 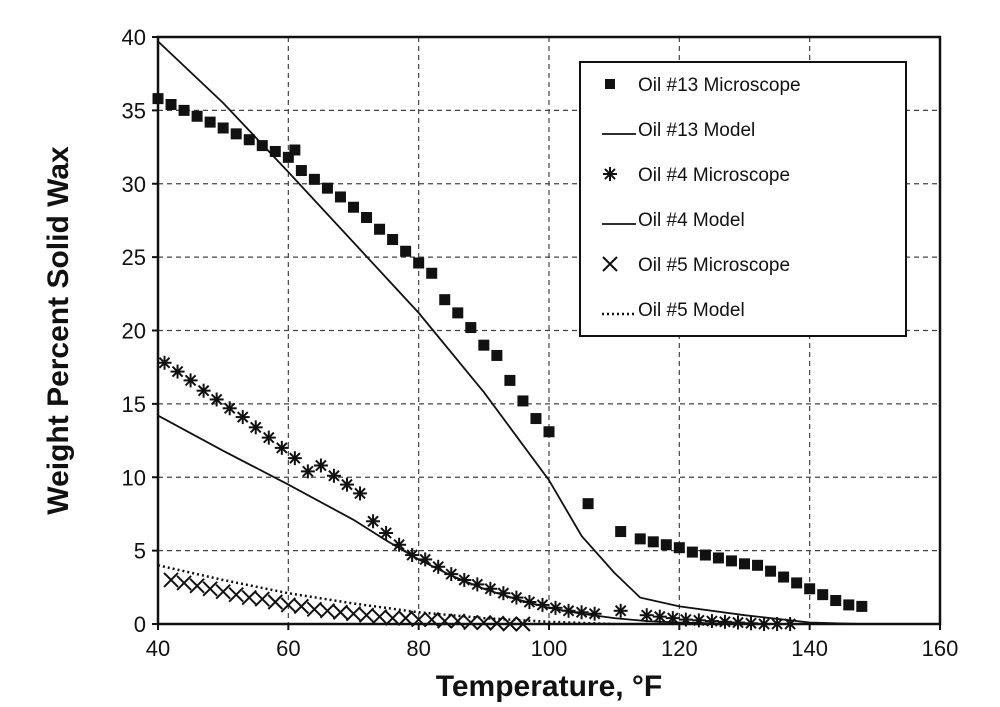 I want to click on y-axis-ticks: 0 5 10 15 20 25 30 35 40, so click(x=140, y=331).